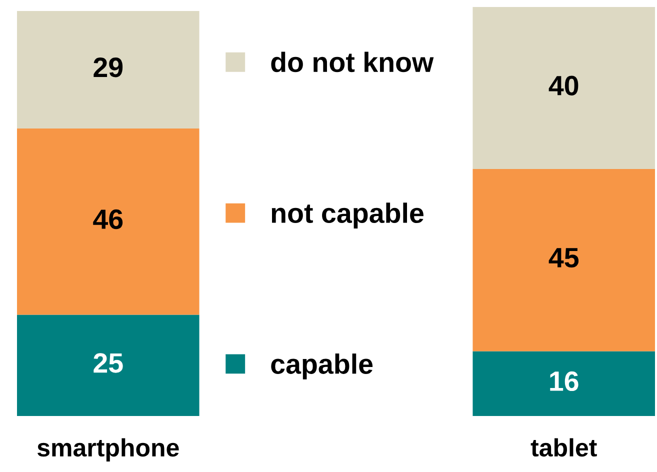 The image size is (657, 472). What do you see at coordinates (108, 450) in the screenshot?
I see `x-tick-label: smartphone` at bounding box center [108, 450].